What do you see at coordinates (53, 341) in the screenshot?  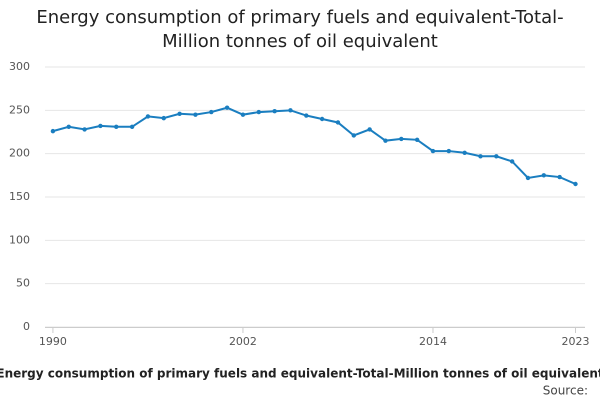 I see `x-tick-label: 1990` at bounding box center [53, 341].